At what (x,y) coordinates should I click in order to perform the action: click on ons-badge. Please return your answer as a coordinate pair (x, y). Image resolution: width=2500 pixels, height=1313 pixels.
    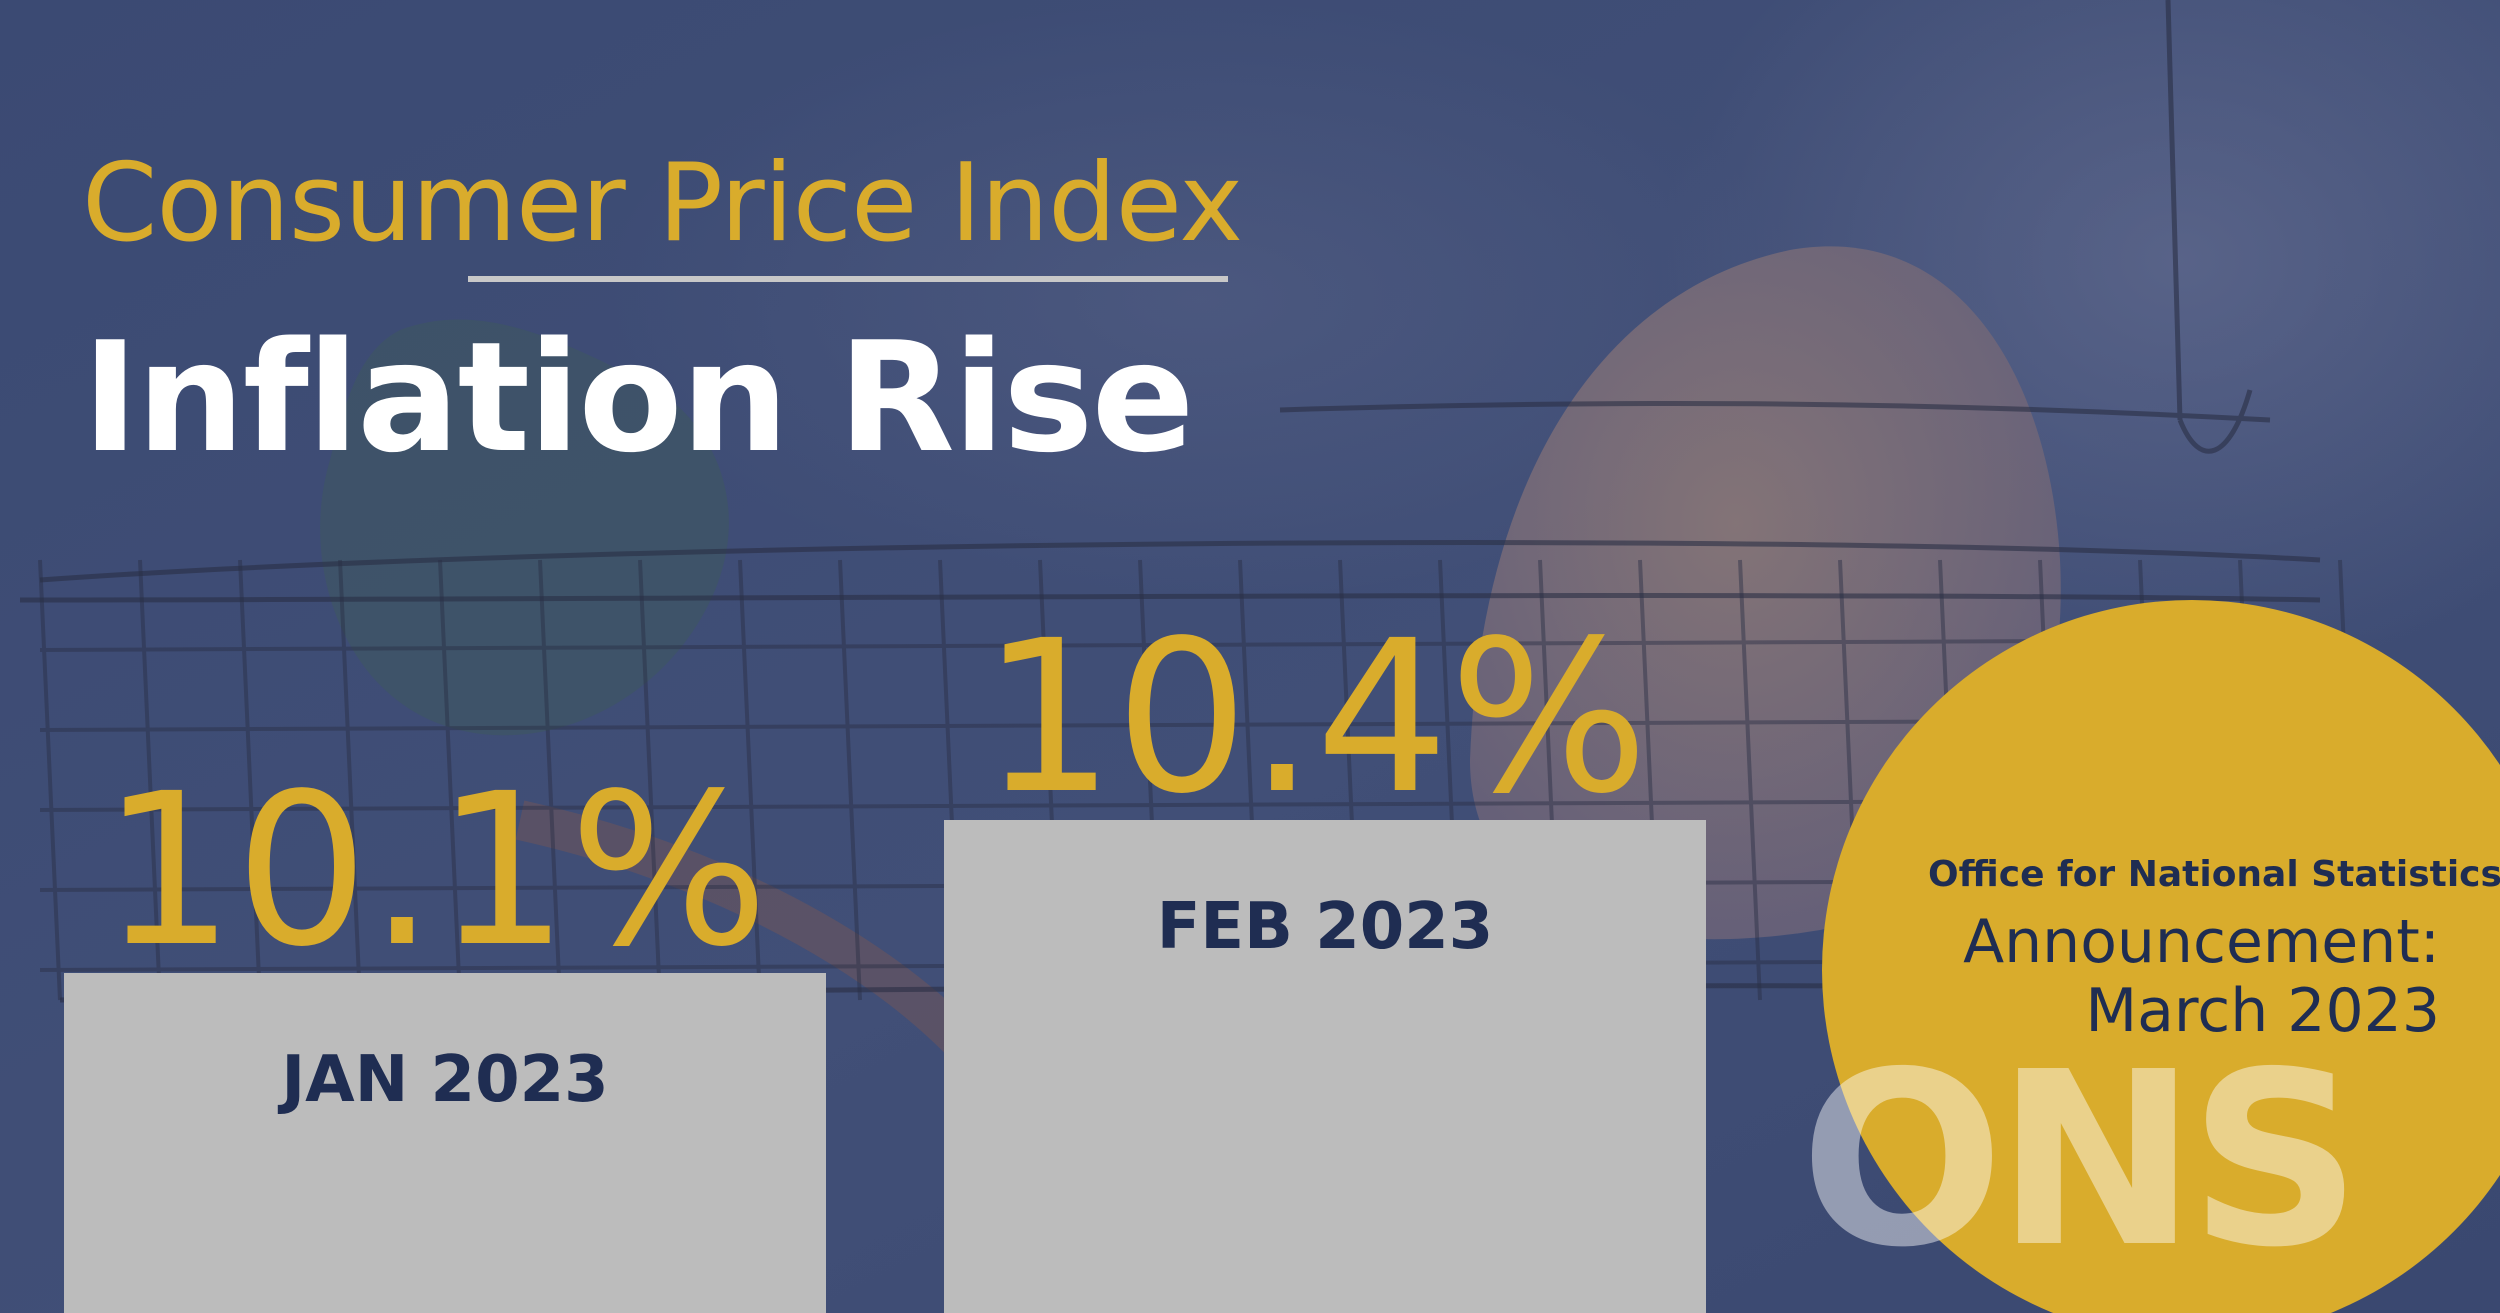
    Looking at the image, I should click on (2161, 956).